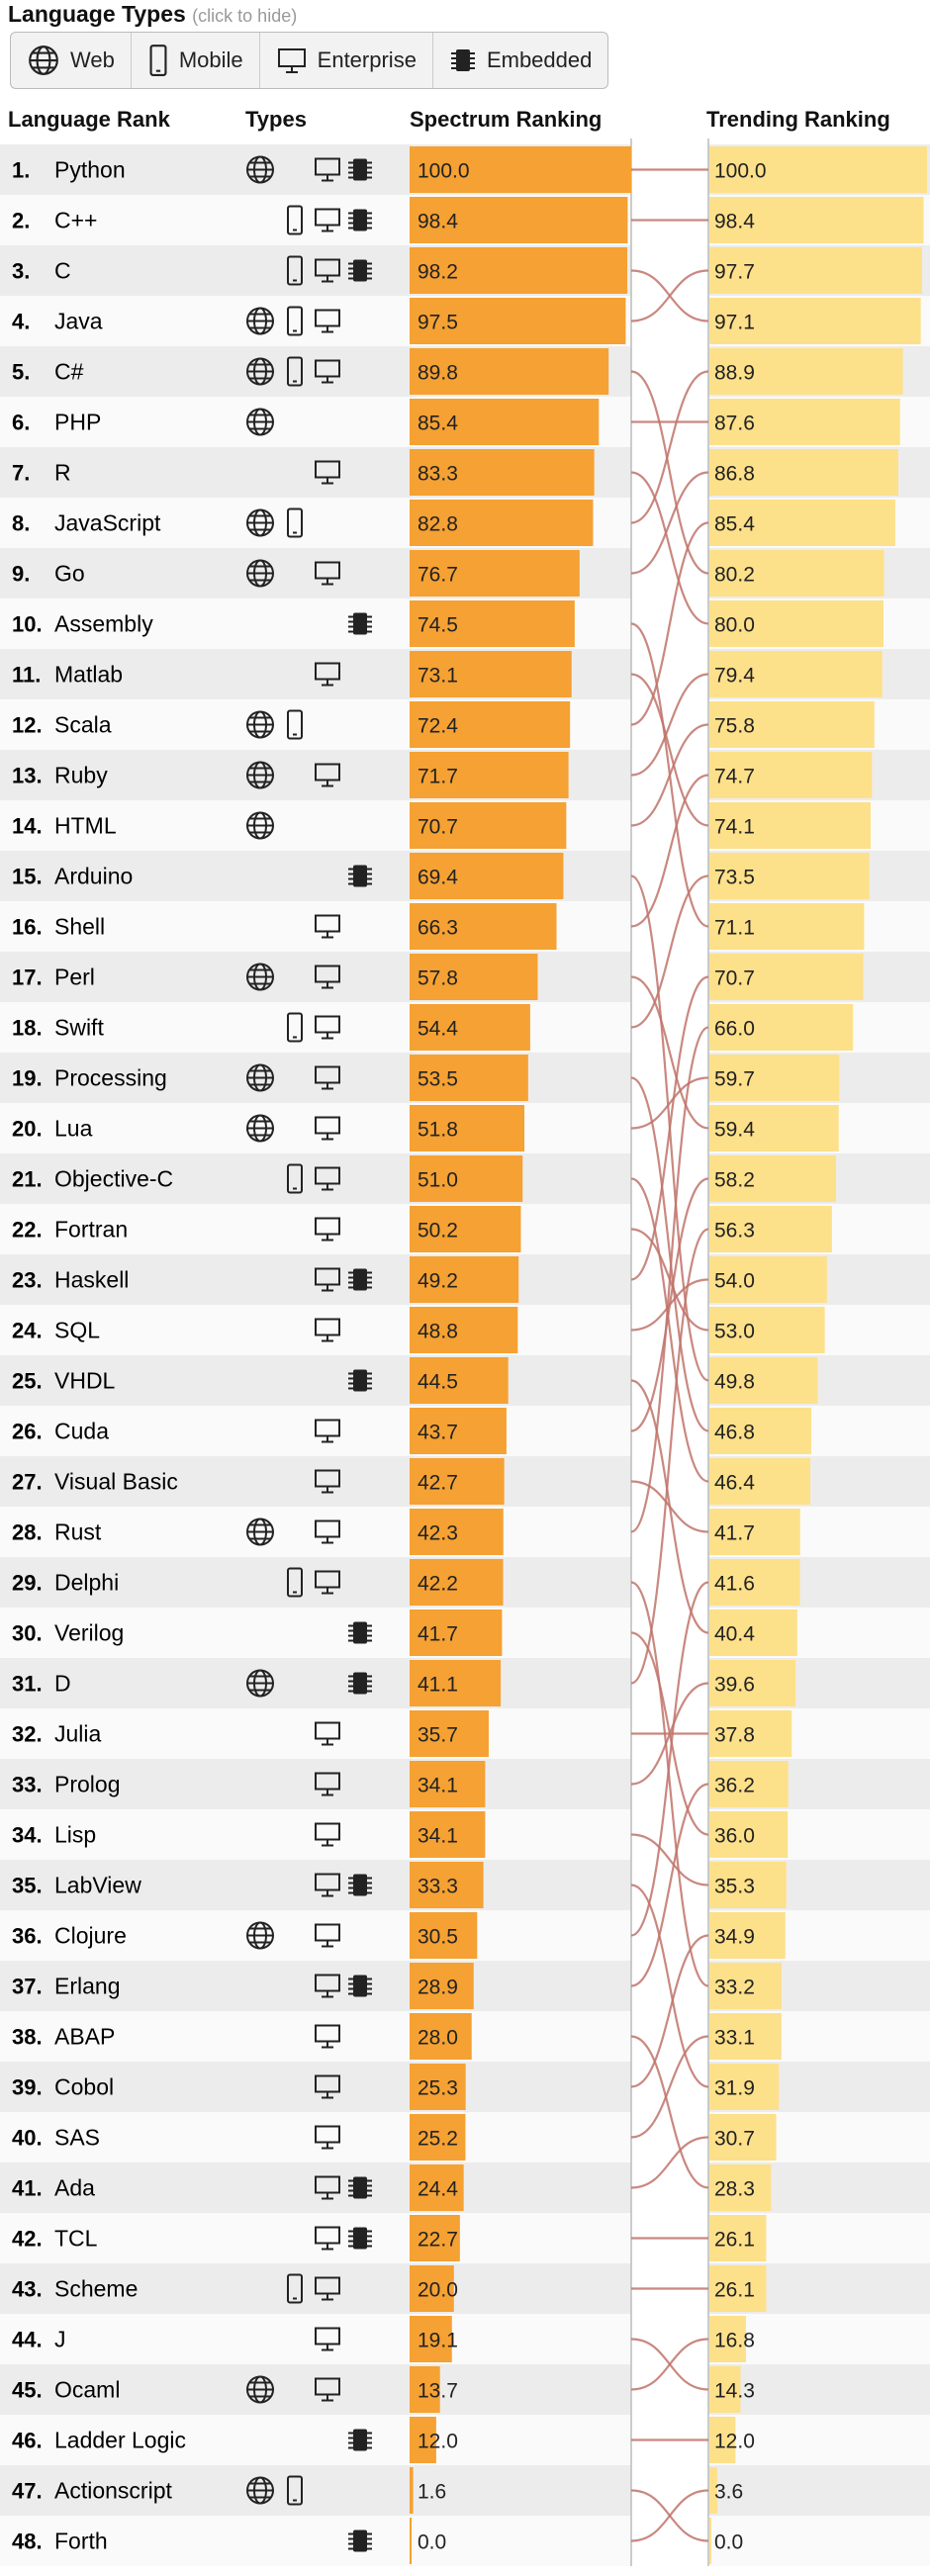 The image size is (930, 2576). I want to click on language-row-lisp: 34. Lisp 34.1, so click(249, 1835).